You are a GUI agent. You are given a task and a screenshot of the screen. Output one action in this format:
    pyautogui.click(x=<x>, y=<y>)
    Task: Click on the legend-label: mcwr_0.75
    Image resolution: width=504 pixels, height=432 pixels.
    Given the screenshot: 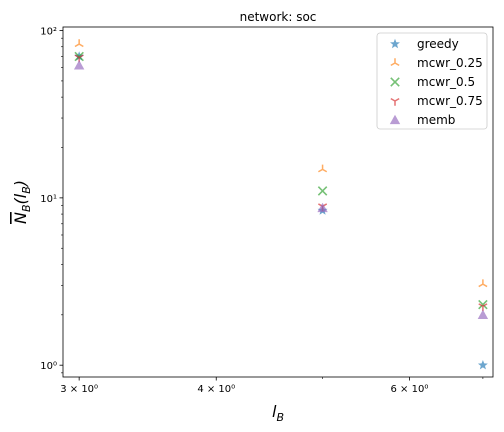 What is the action you would take?
    pyautogui.click(x=450, y=101)
    